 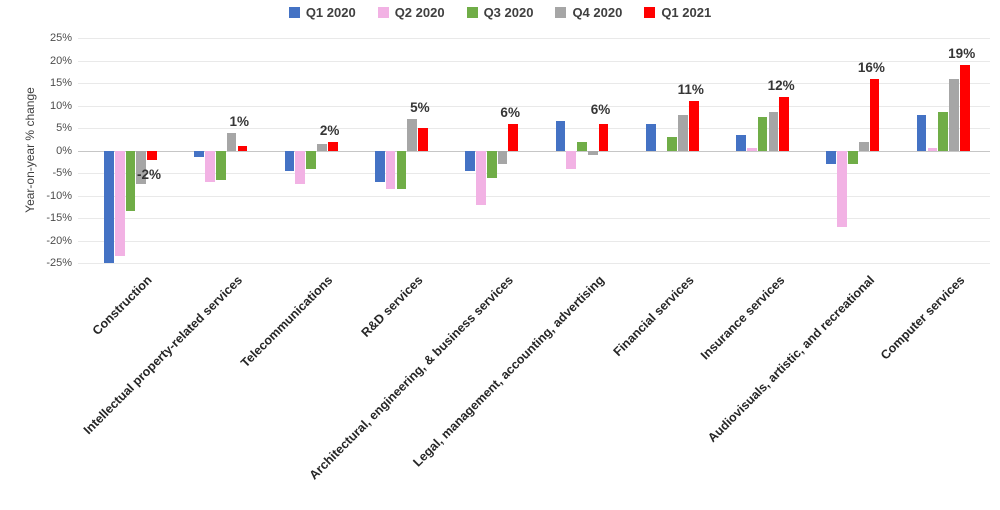 I want to click on legend-label: Q3 2020, so click(x=508, y=12).